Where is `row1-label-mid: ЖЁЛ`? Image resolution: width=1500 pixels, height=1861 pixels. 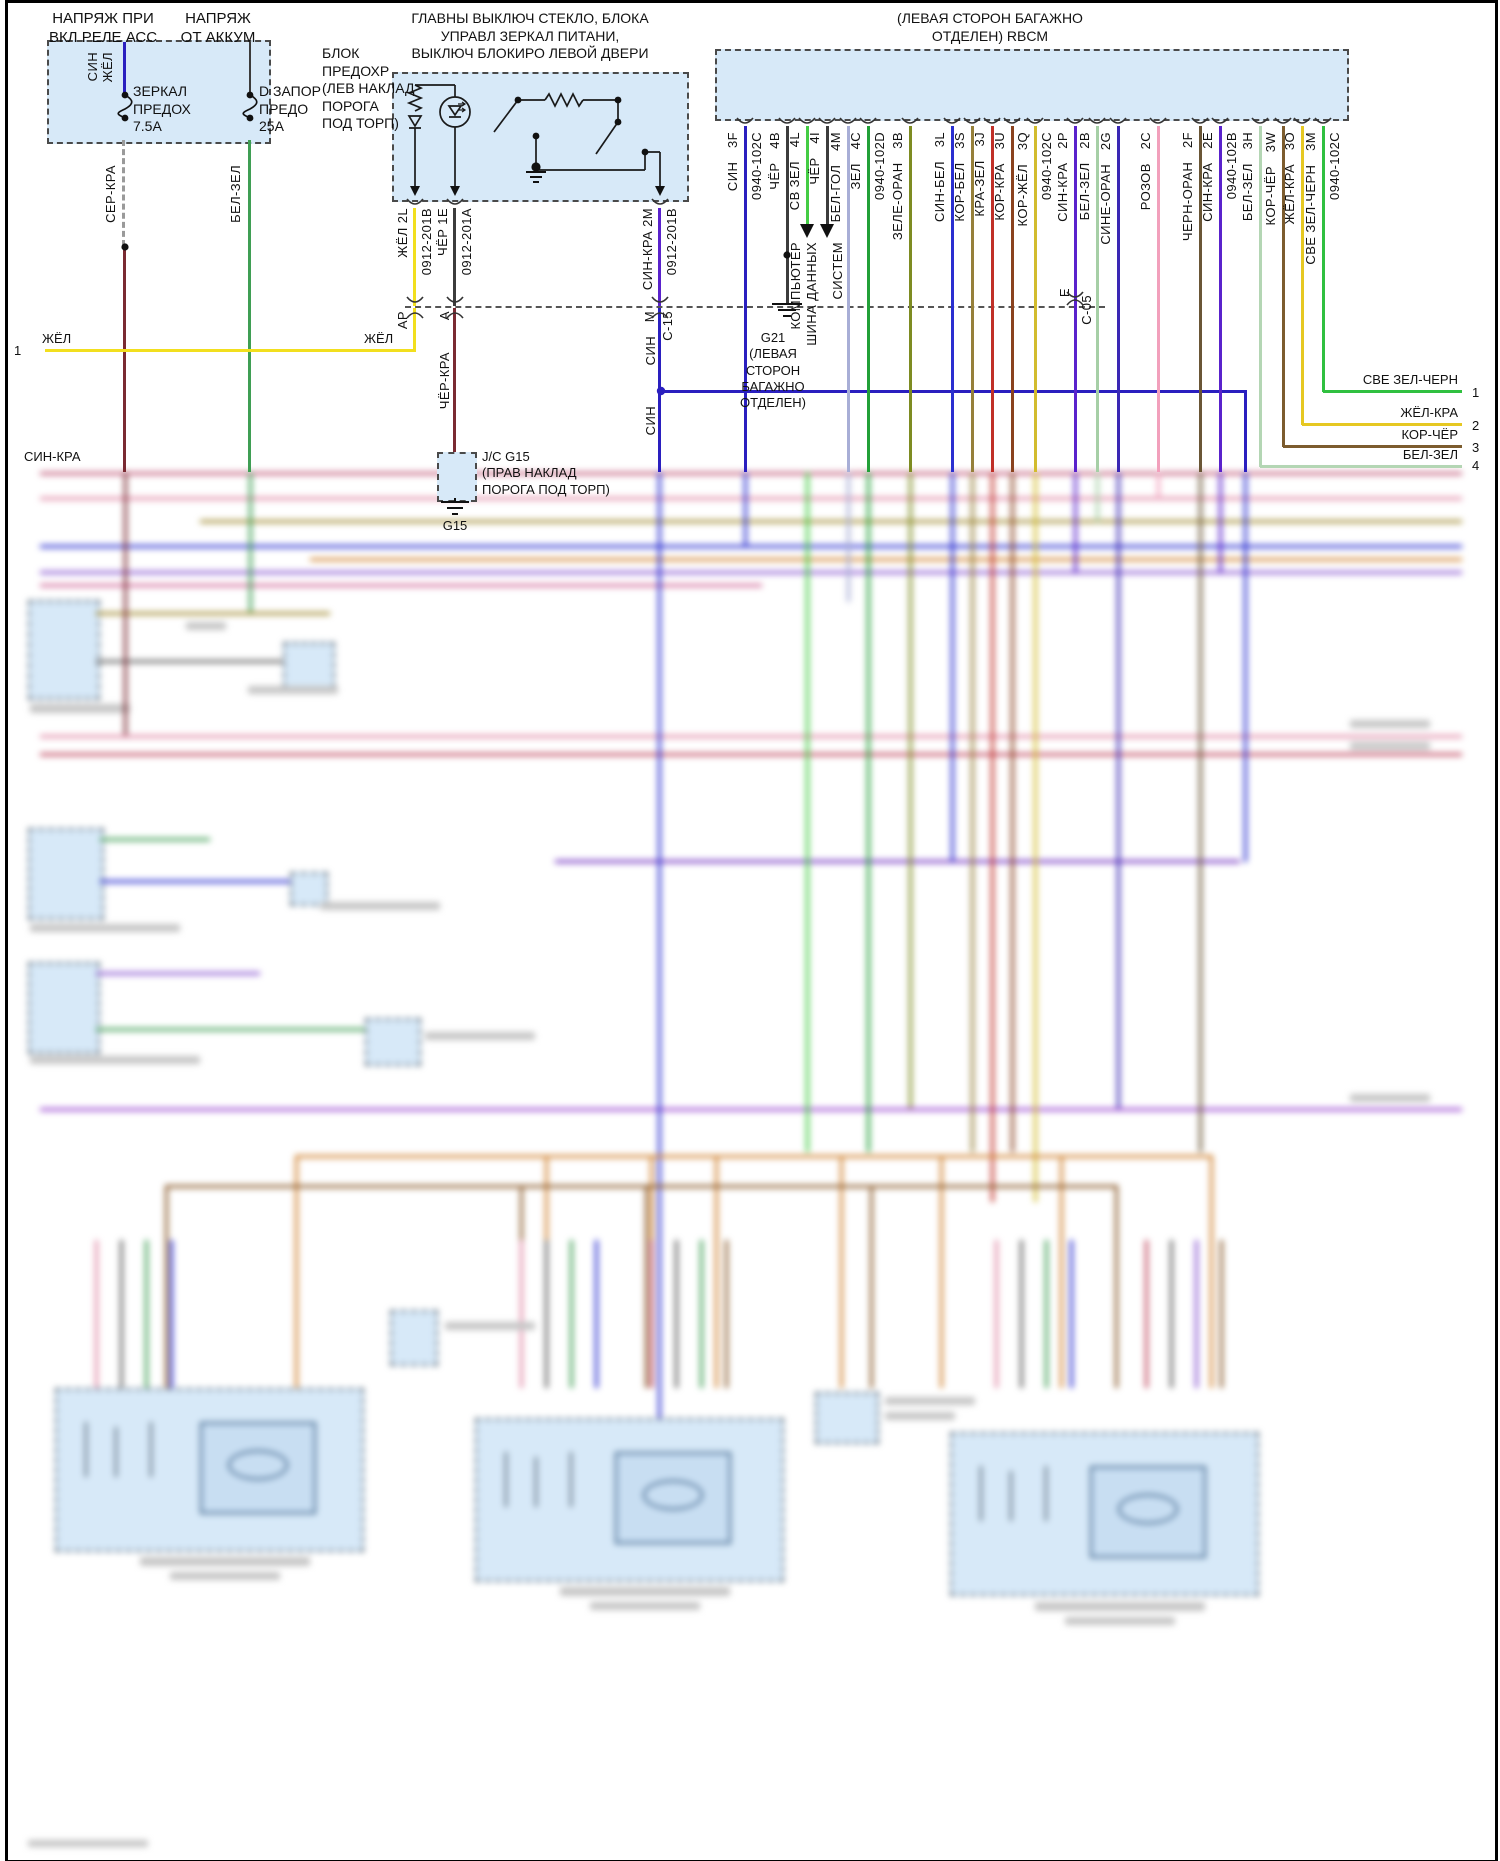 row1-label-mid: ЖЁЛ is located at coordinates (379, 338).